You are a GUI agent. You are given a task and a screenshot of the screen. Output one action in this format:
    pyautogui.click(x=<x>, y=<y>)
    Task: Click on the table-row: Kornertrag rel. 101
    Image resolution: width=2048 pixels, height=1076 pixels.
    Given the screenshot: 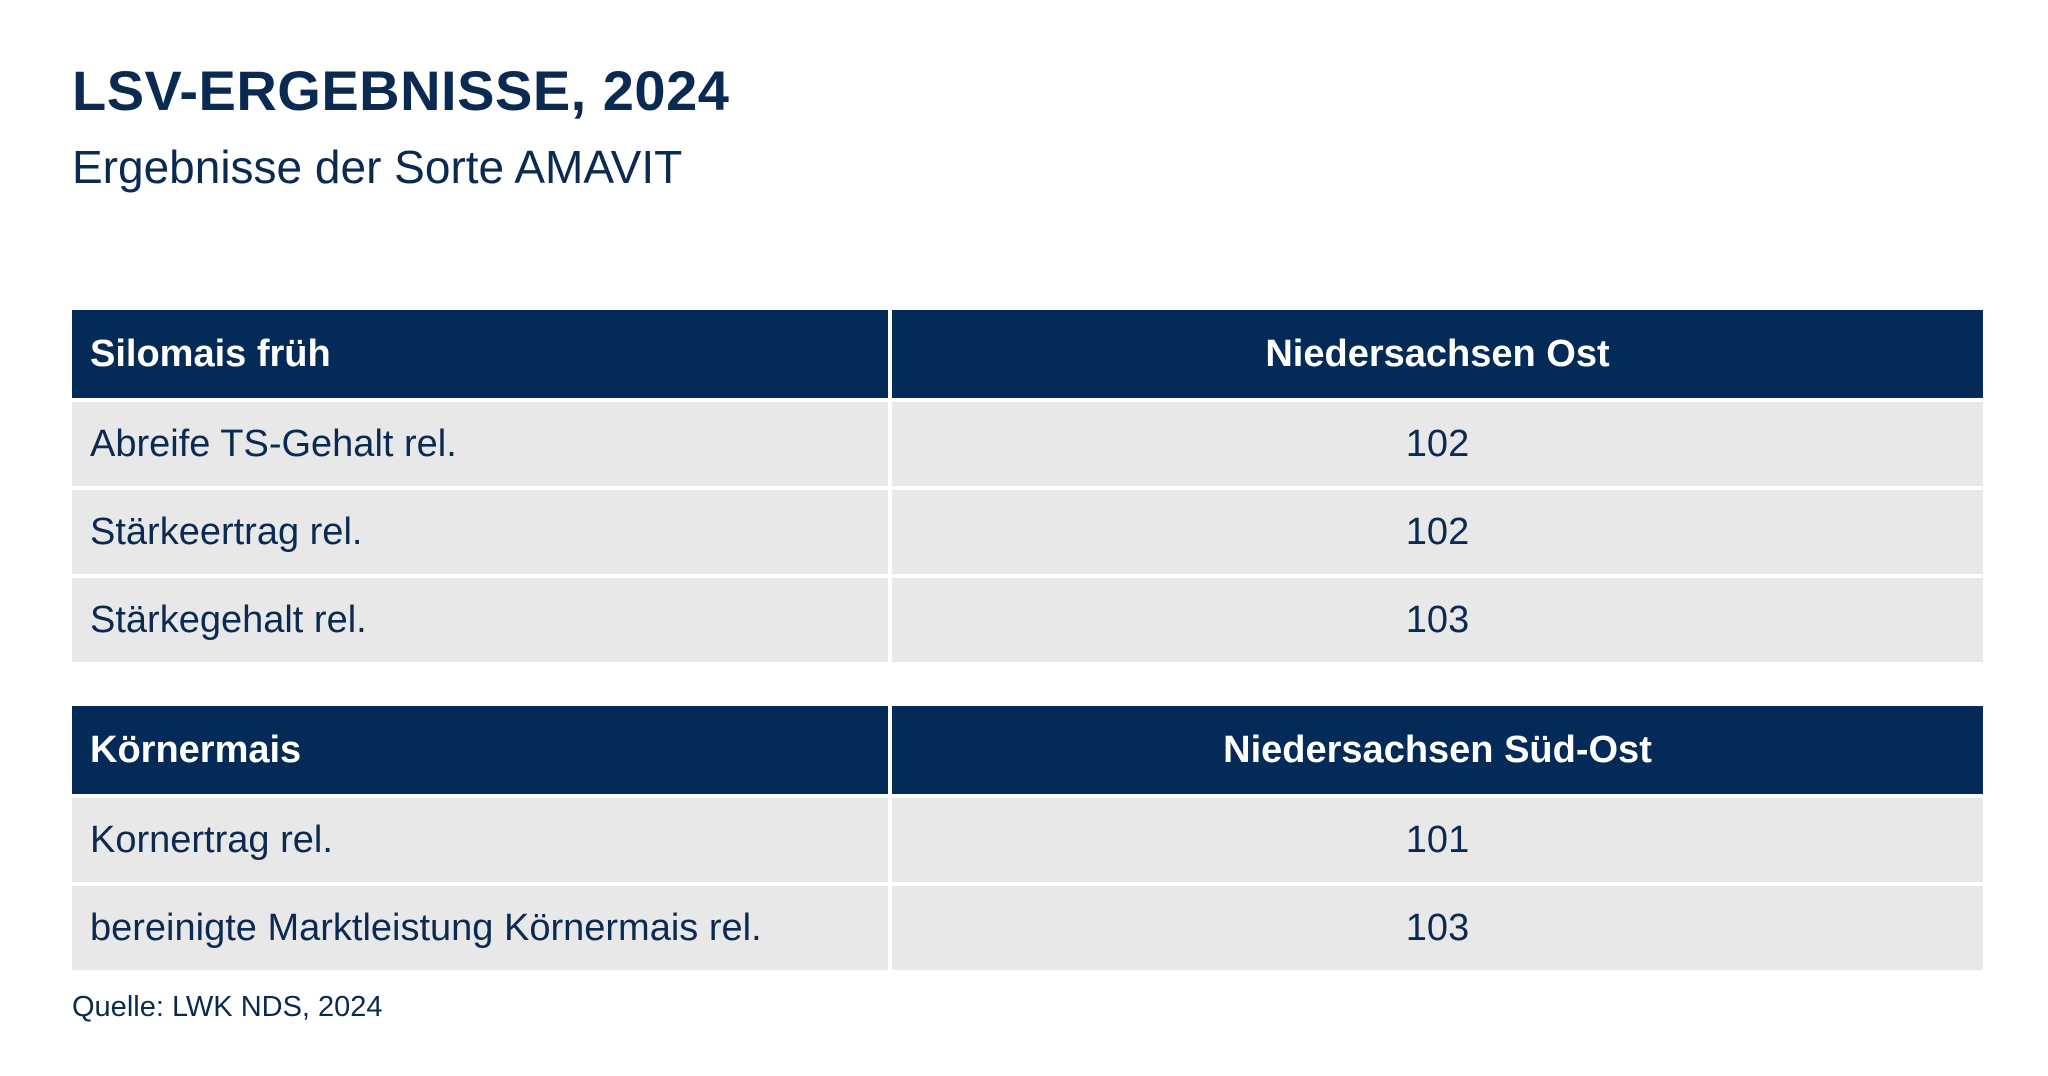 What is the action you would take?
    pyautogui.click(x=1027, y=838)
    